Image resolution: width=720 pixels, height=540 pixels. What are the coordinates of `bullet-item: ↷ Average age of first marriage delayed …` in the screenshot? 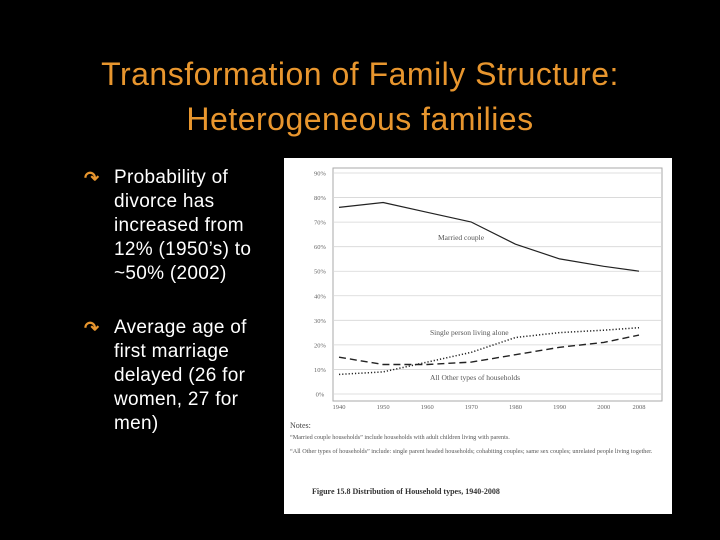 It's located at (184, 376).